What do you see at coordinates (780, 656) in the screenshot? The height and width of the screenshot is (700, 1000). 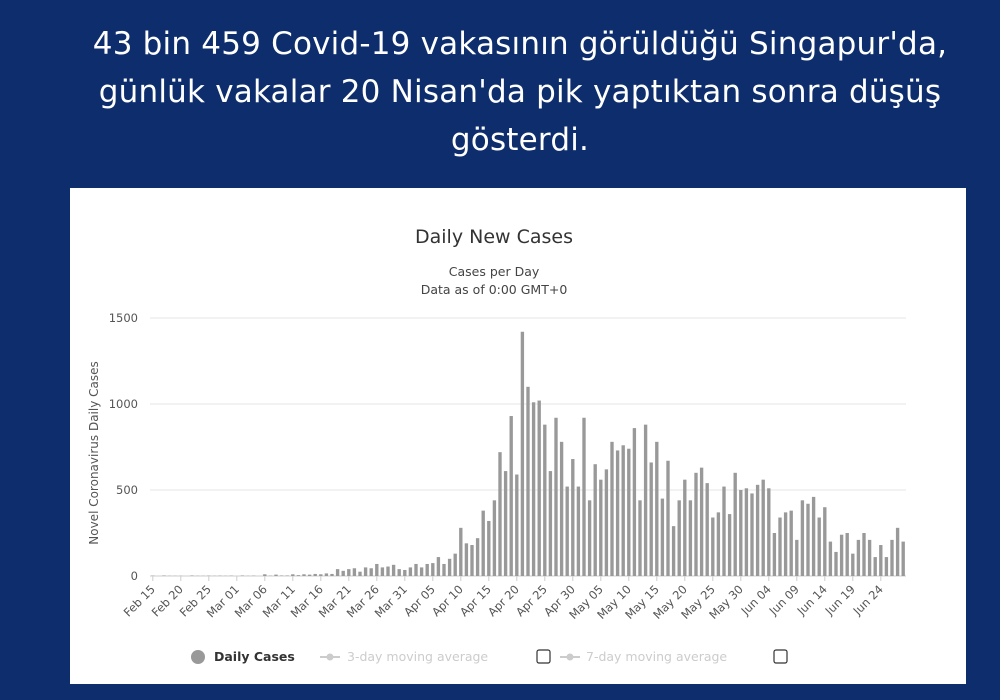 I see `legend-7day-checkbox` at bounding box center [780, 656].